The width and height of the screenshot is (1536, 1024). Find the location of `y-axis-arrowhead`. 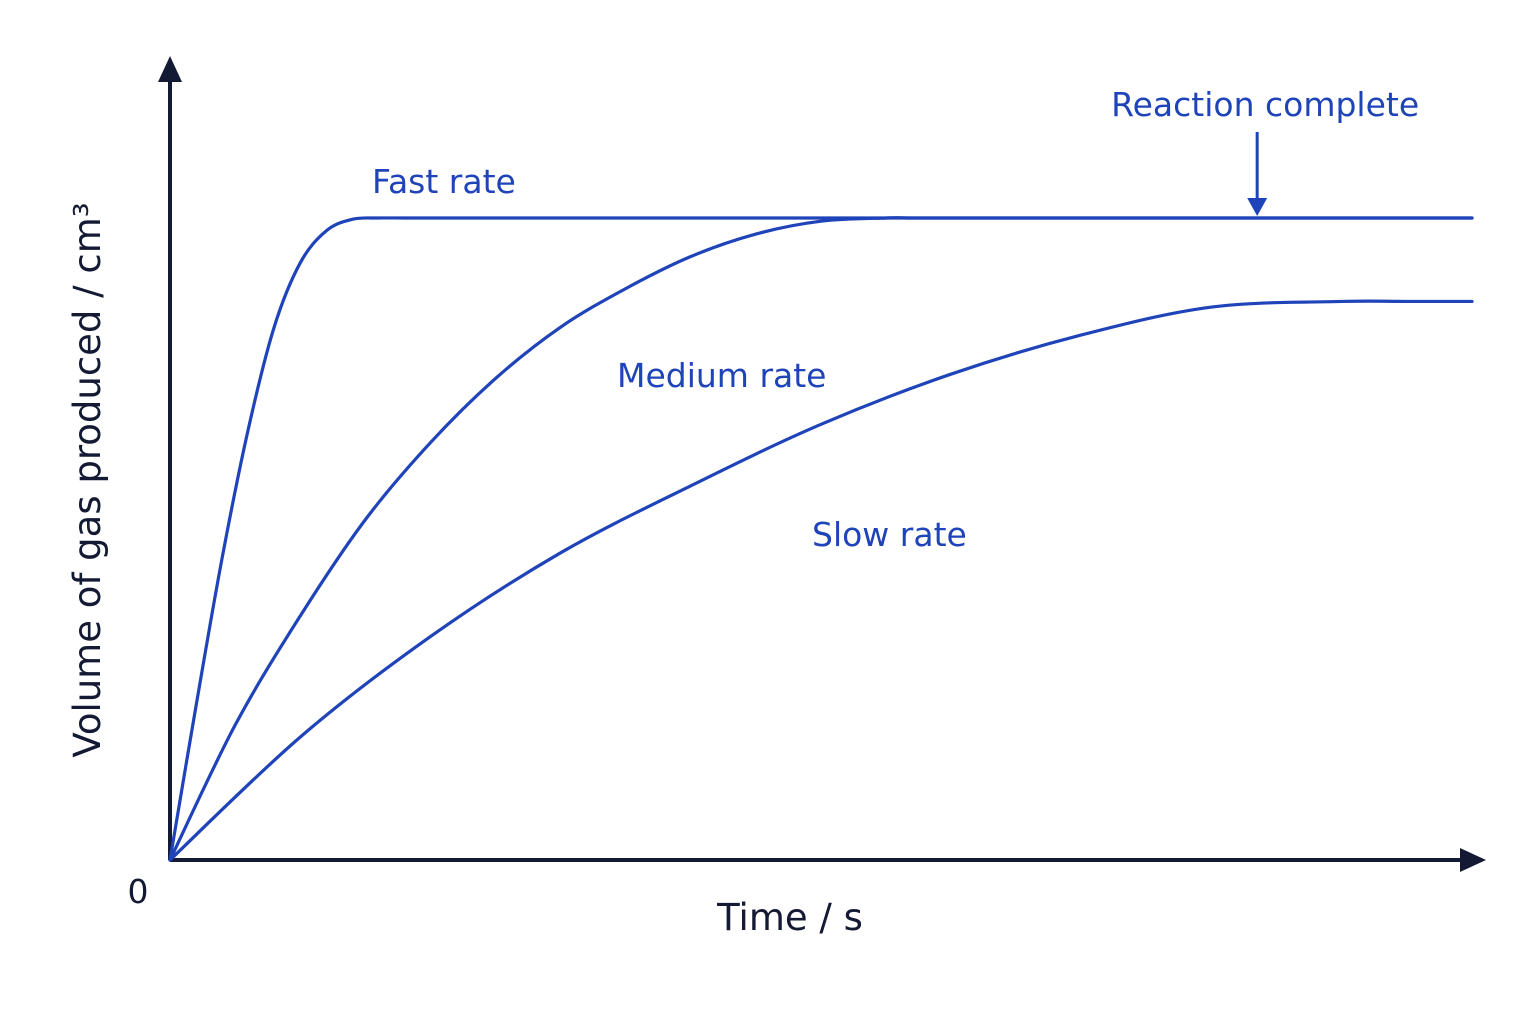

y-axis-arrowhead is located at coordinates (170, 69).